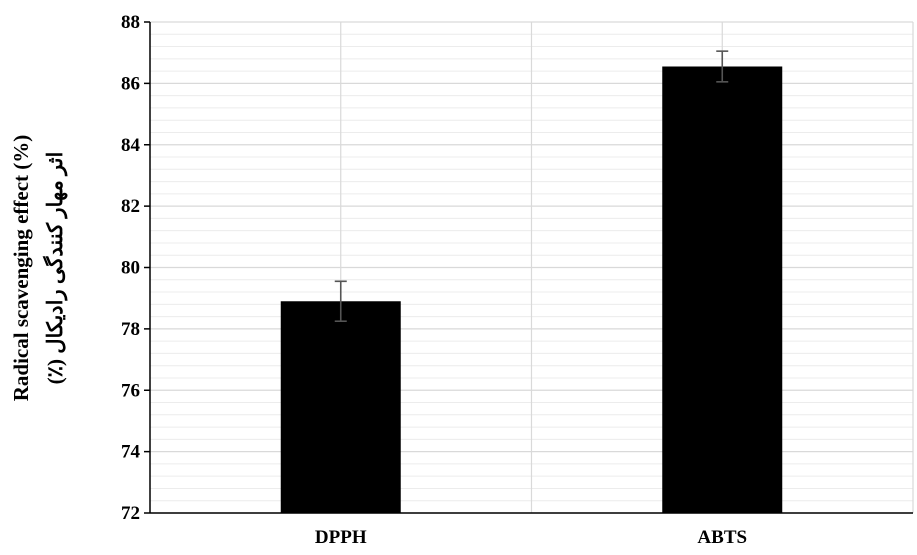 The height and width of the screenshot is (555, 917). What do you see at coordinates (55, 268) in the screenshot?
I see `y-axis-title-persian: اثر مهار کنندگی رادیکال (٪)` at bounding box center [55, 268].